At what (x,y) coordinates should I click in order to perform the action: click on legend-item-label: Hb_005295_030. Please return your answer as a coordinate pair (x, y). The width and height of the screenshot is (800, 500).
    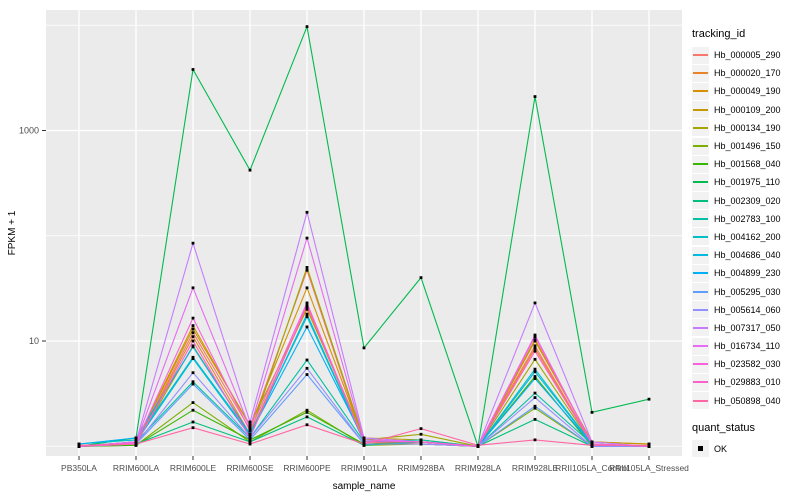
    Looking at the image, I should click on (747, 291).